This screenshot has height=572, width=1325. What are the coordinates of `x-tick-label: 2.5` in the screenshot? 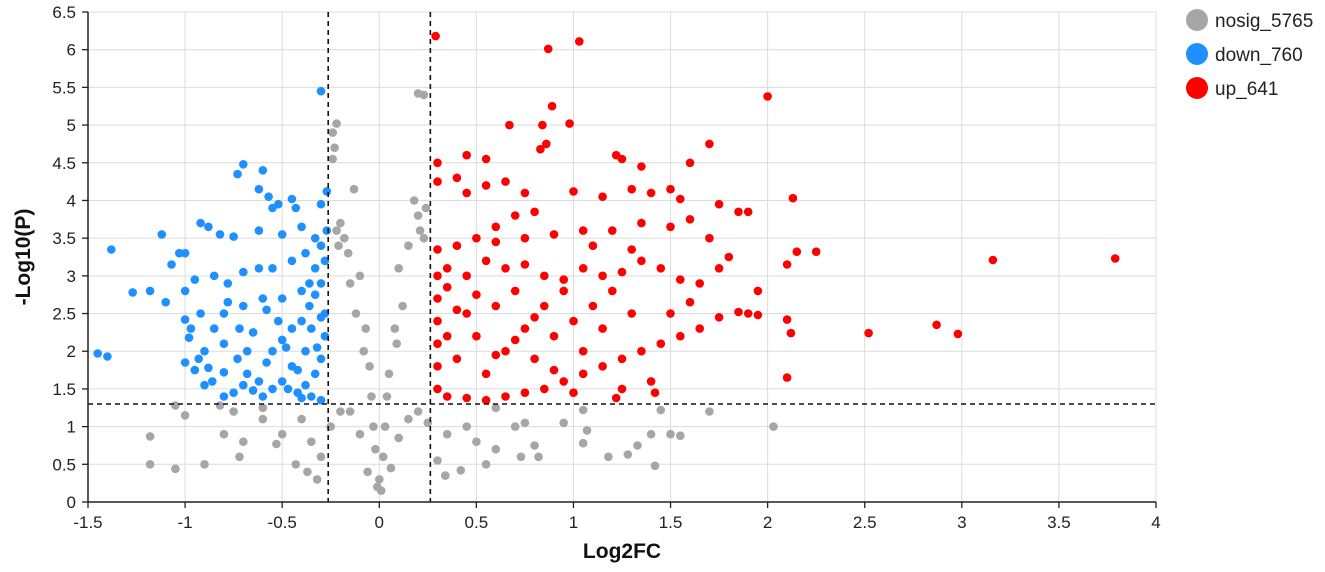 It's located at (865, 522).